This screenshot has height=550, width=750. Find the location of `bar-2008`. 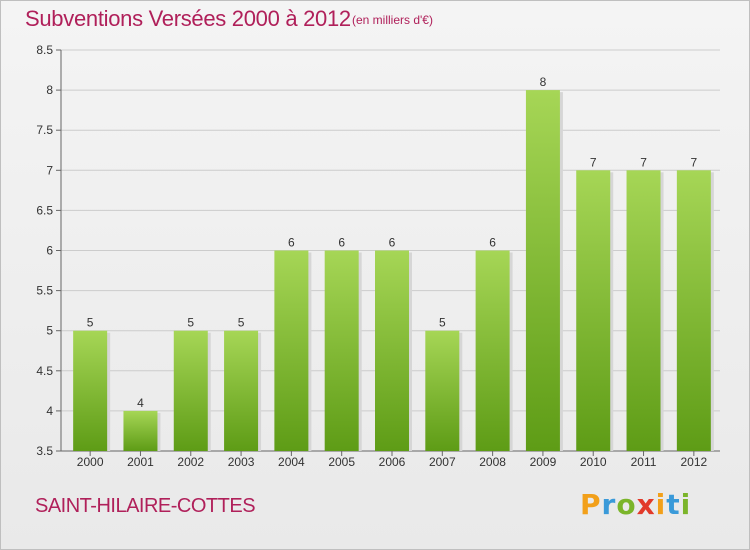

bar-2008 is located at coordinates (492, 350).